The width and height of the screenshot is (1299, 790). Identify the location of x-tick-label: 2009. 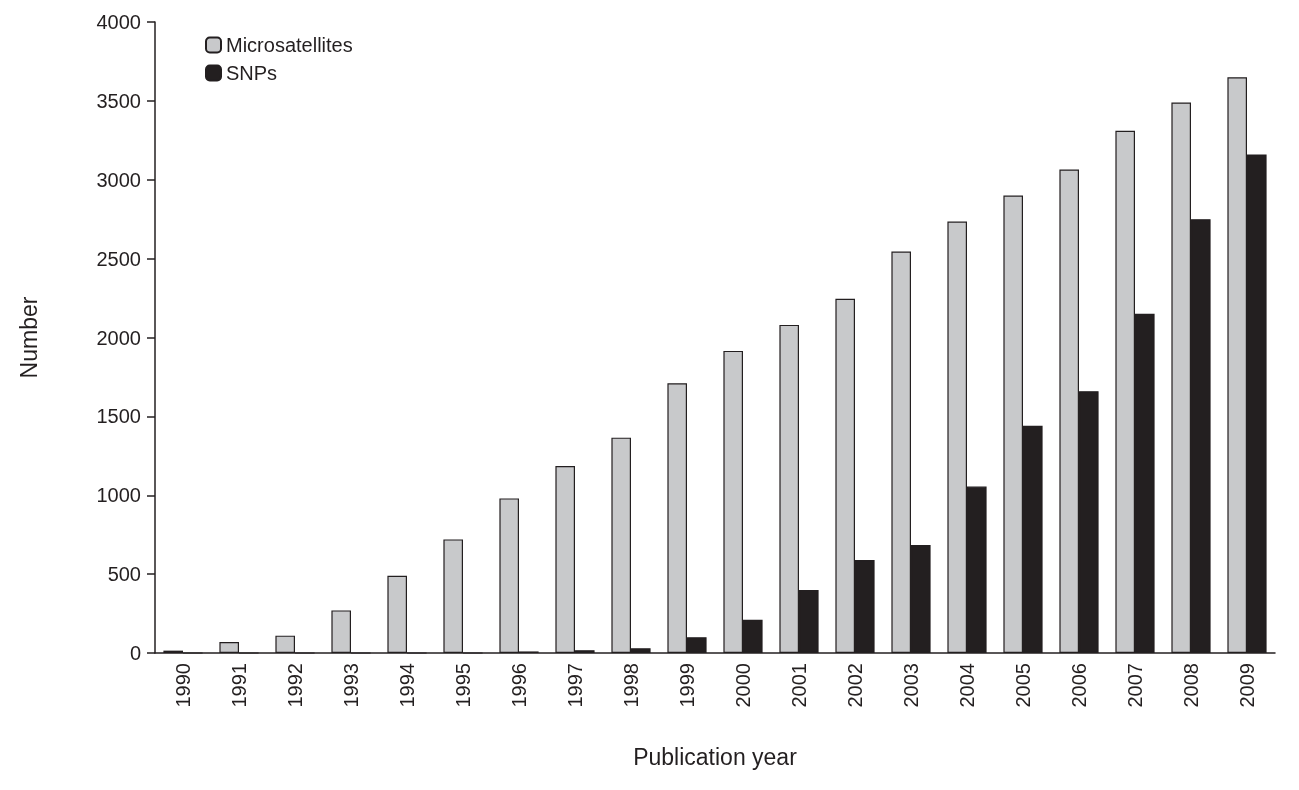
(1247, 685).